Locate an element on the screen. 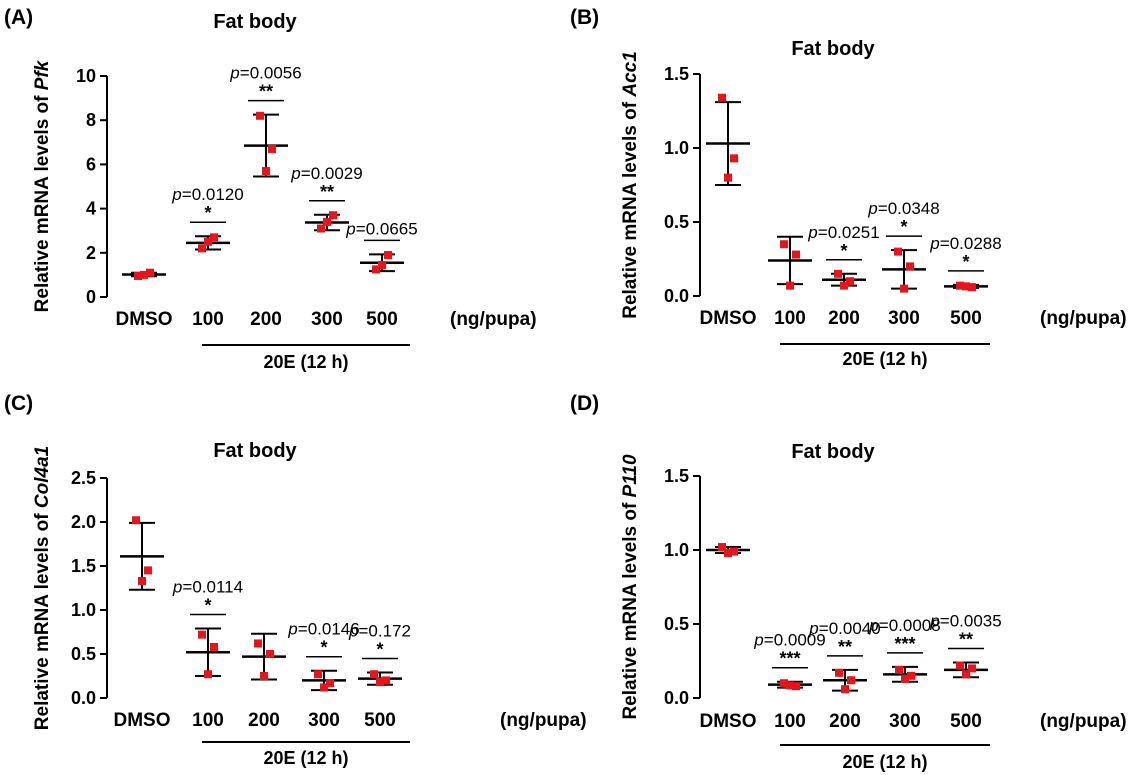  p-value: =0.0009 is located at coordinates (795, 640).